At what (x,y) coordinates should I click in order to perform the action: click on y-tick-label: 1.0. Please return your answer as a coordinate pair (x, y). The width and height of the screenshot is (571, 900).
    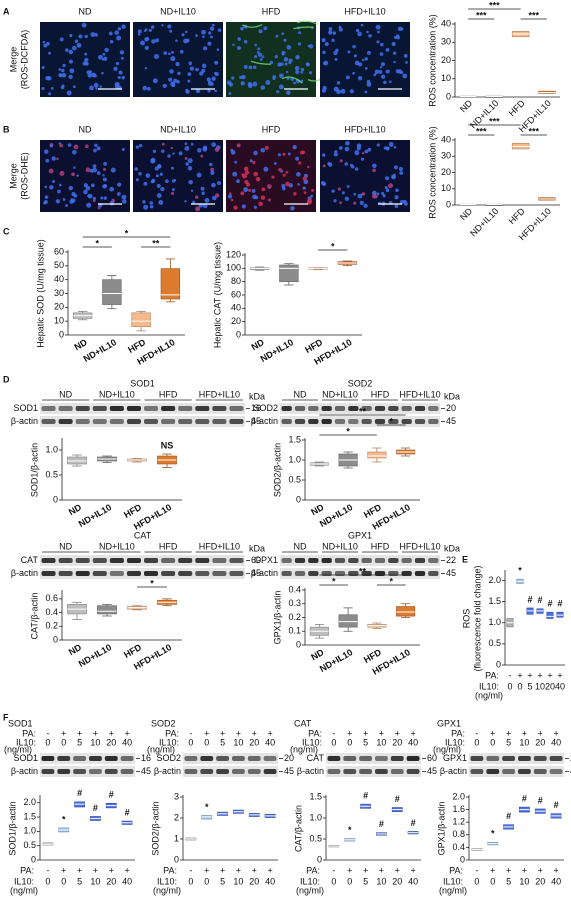
    Looking at the image, I should click on (315, 817).